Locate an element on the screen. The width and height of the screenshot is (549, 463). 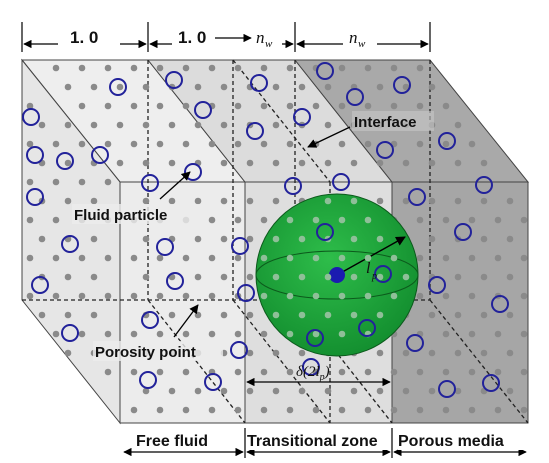
radius-label: l p is located at coordinates (371, 271).